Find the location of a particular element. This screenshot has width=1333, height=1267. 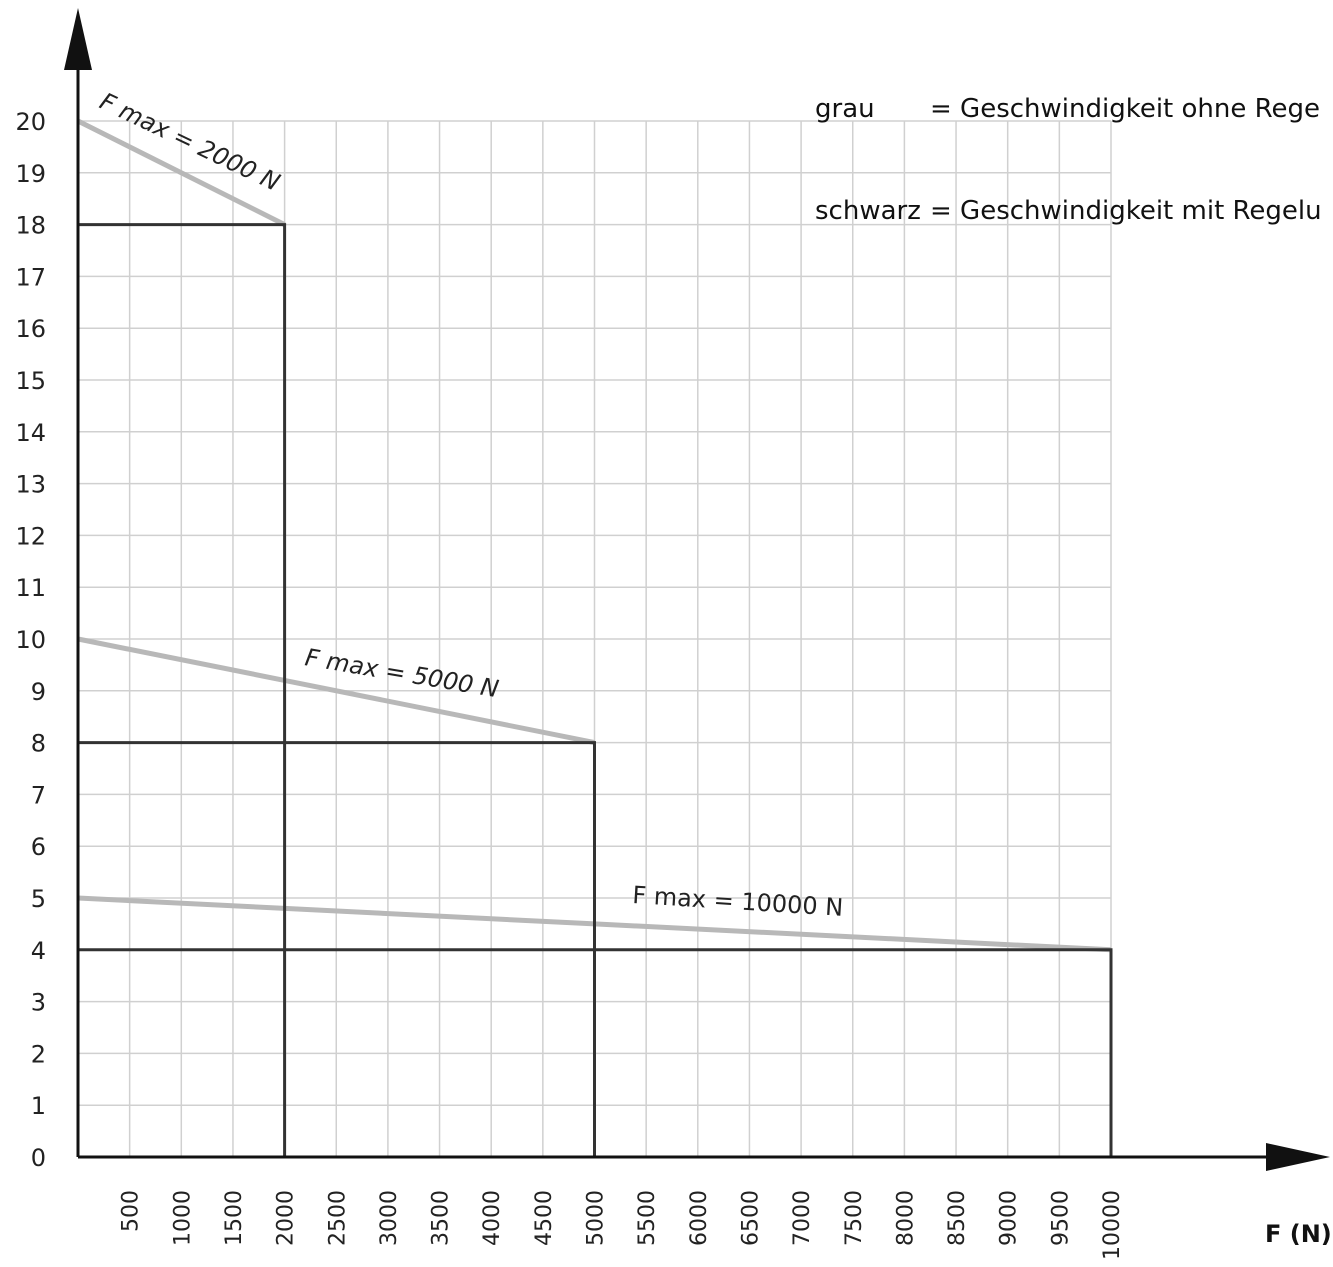

legend-row-grey: grau = Geschwindigkeit ohne Rege is located at coordinates (1068, 109).